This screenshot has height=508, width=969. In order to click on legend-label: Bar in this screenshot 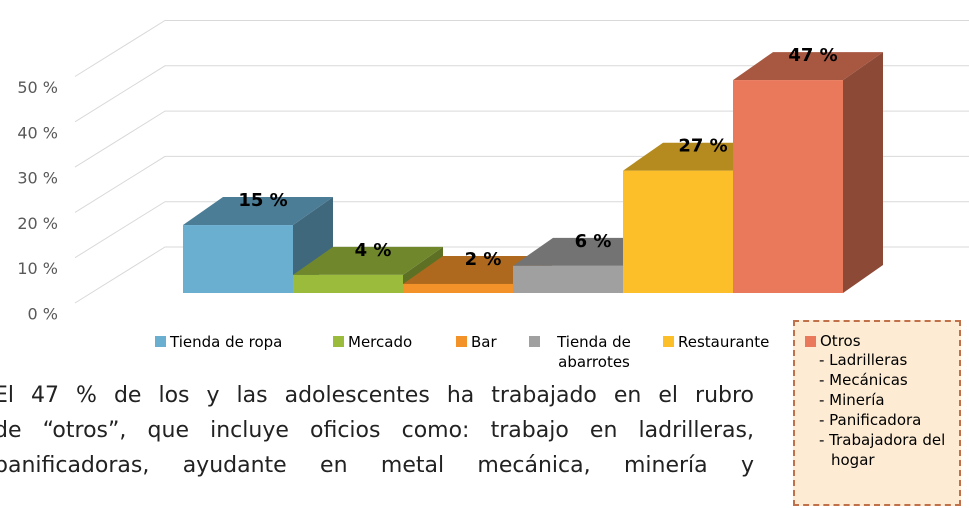, I will do `click(484, 342)`.